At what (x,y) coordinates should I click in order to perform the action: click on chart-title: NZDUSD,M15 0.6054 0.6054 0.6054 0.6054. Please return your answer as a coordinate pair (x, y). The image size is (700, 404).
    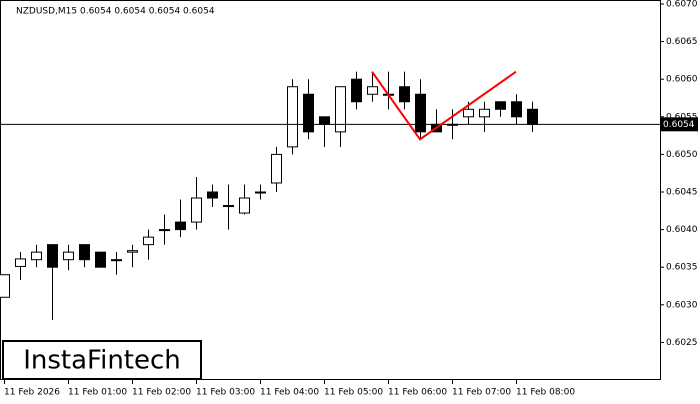
    Looking at the image, I should click on (115, 12).